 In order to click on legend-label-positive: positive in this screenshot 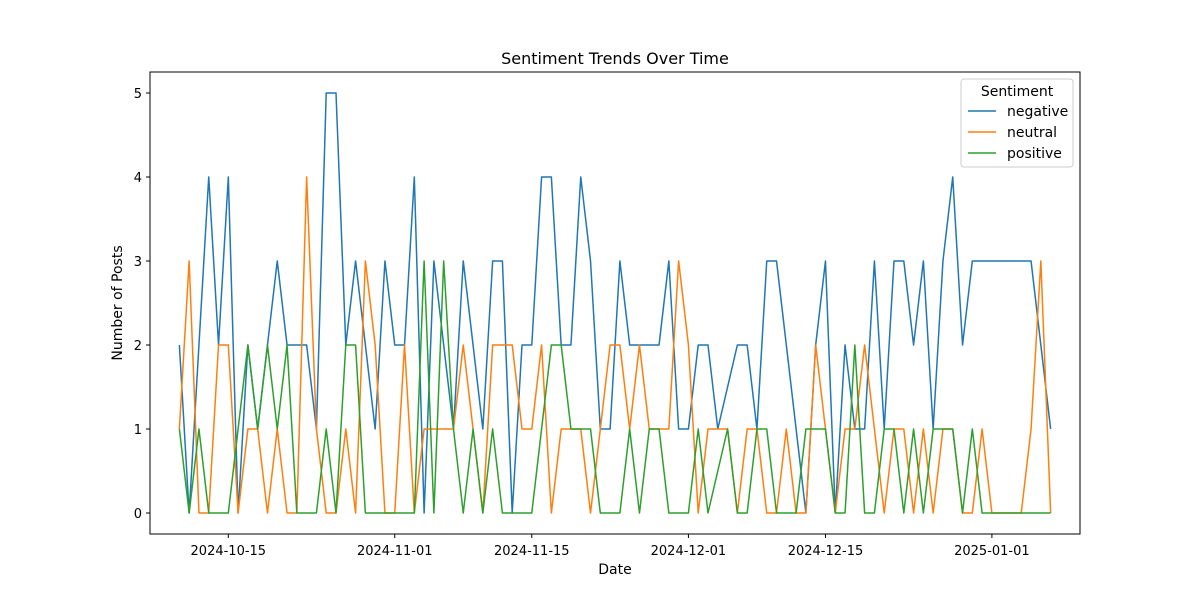, I will do `click(1034, 154)`.